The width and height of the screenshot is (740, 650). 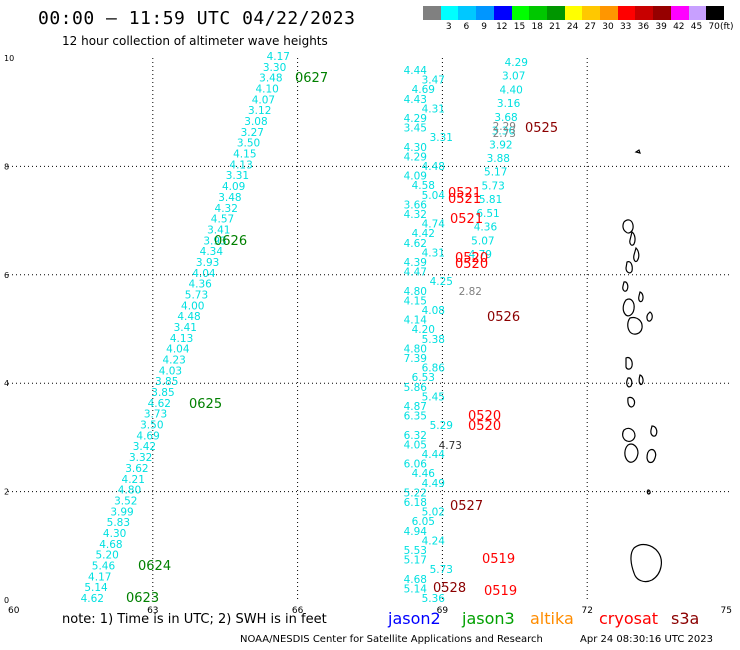 What do you see at coordinates (311, 78) in the screenshot?
I see `pass-time-label: 0627` at bounding box center [311, 78].